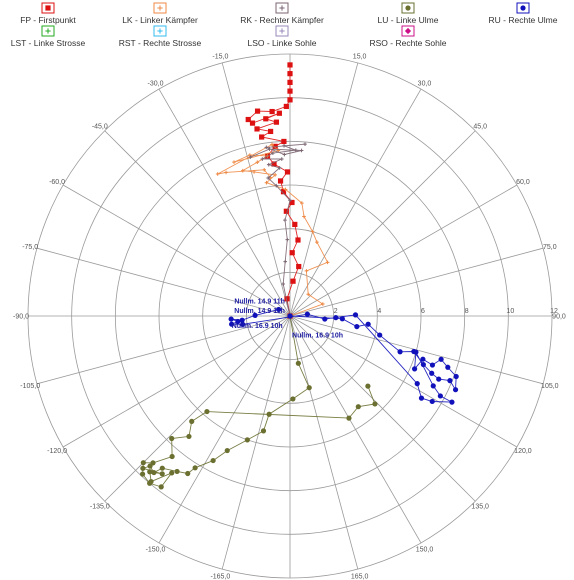  I want to click on angle-tick-label: -165,0, so click(220, 576).